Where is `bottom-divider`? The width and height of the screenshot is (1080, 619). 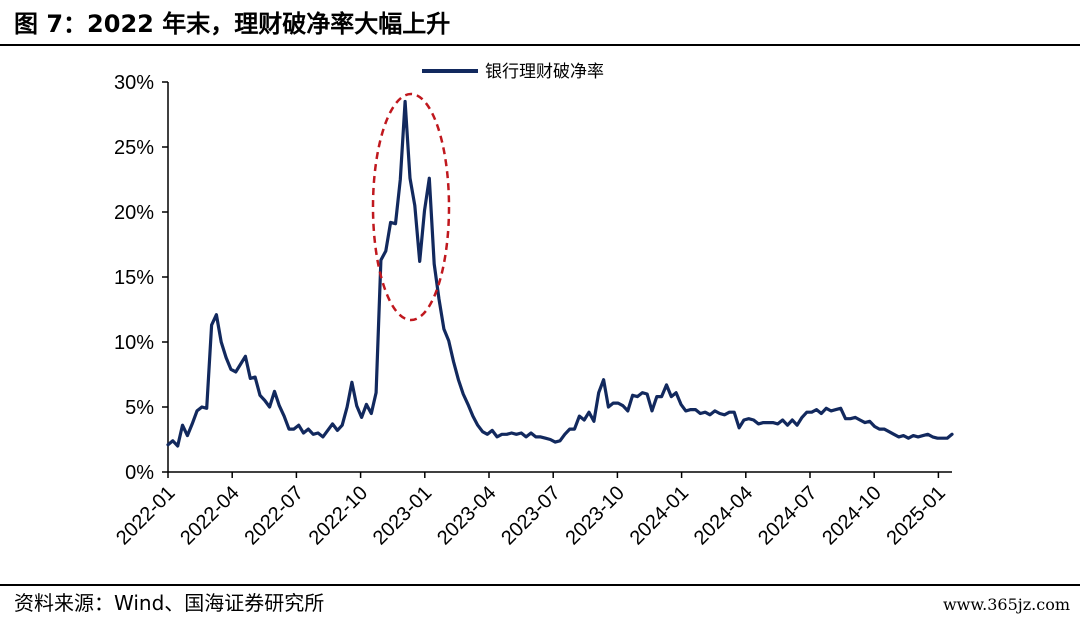 bottom-divider is located at coordinates (540, 585).